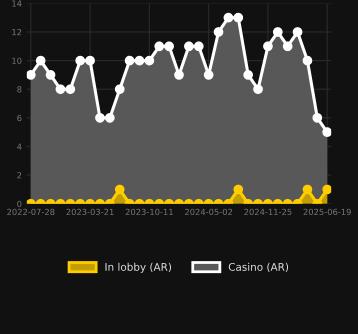 The width and height of the screenshot is (358, 334). What do you see at coordinates (268, 212) in the screenshot?
I see `x-tick-label: 2024-11-25` at bounding box center [268, 212].